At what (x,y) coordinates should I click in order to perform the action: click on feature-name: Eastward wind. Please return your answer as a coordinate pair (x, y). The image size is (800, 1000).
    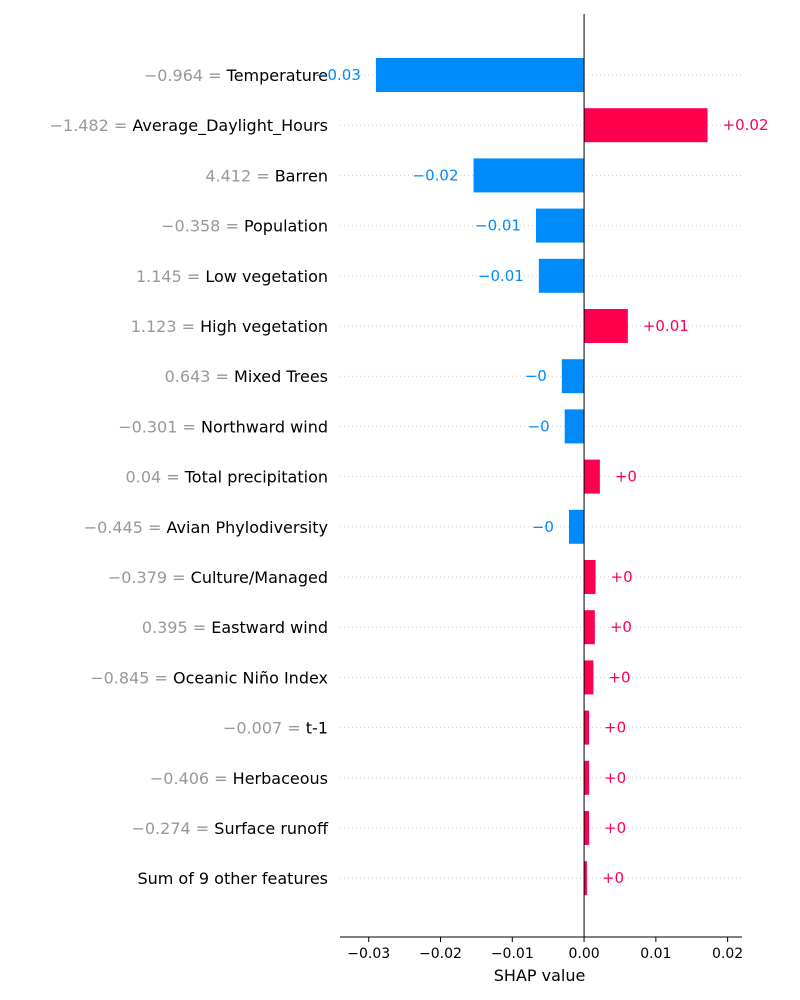
    Looking at the image, I should click on (269, 627).